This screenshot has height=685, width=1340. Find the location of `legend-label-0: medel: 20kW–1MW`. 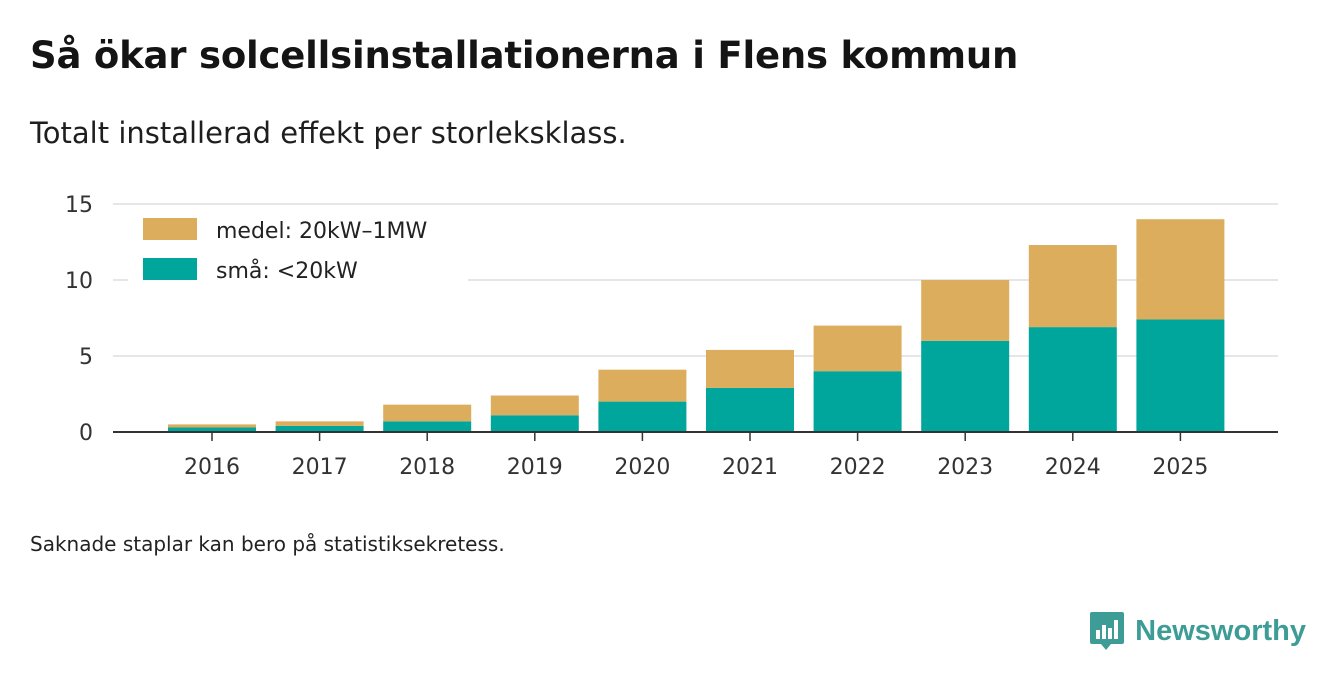

legend-label-0: medel: 20kW–1MW is located at coordinates (321, 231).